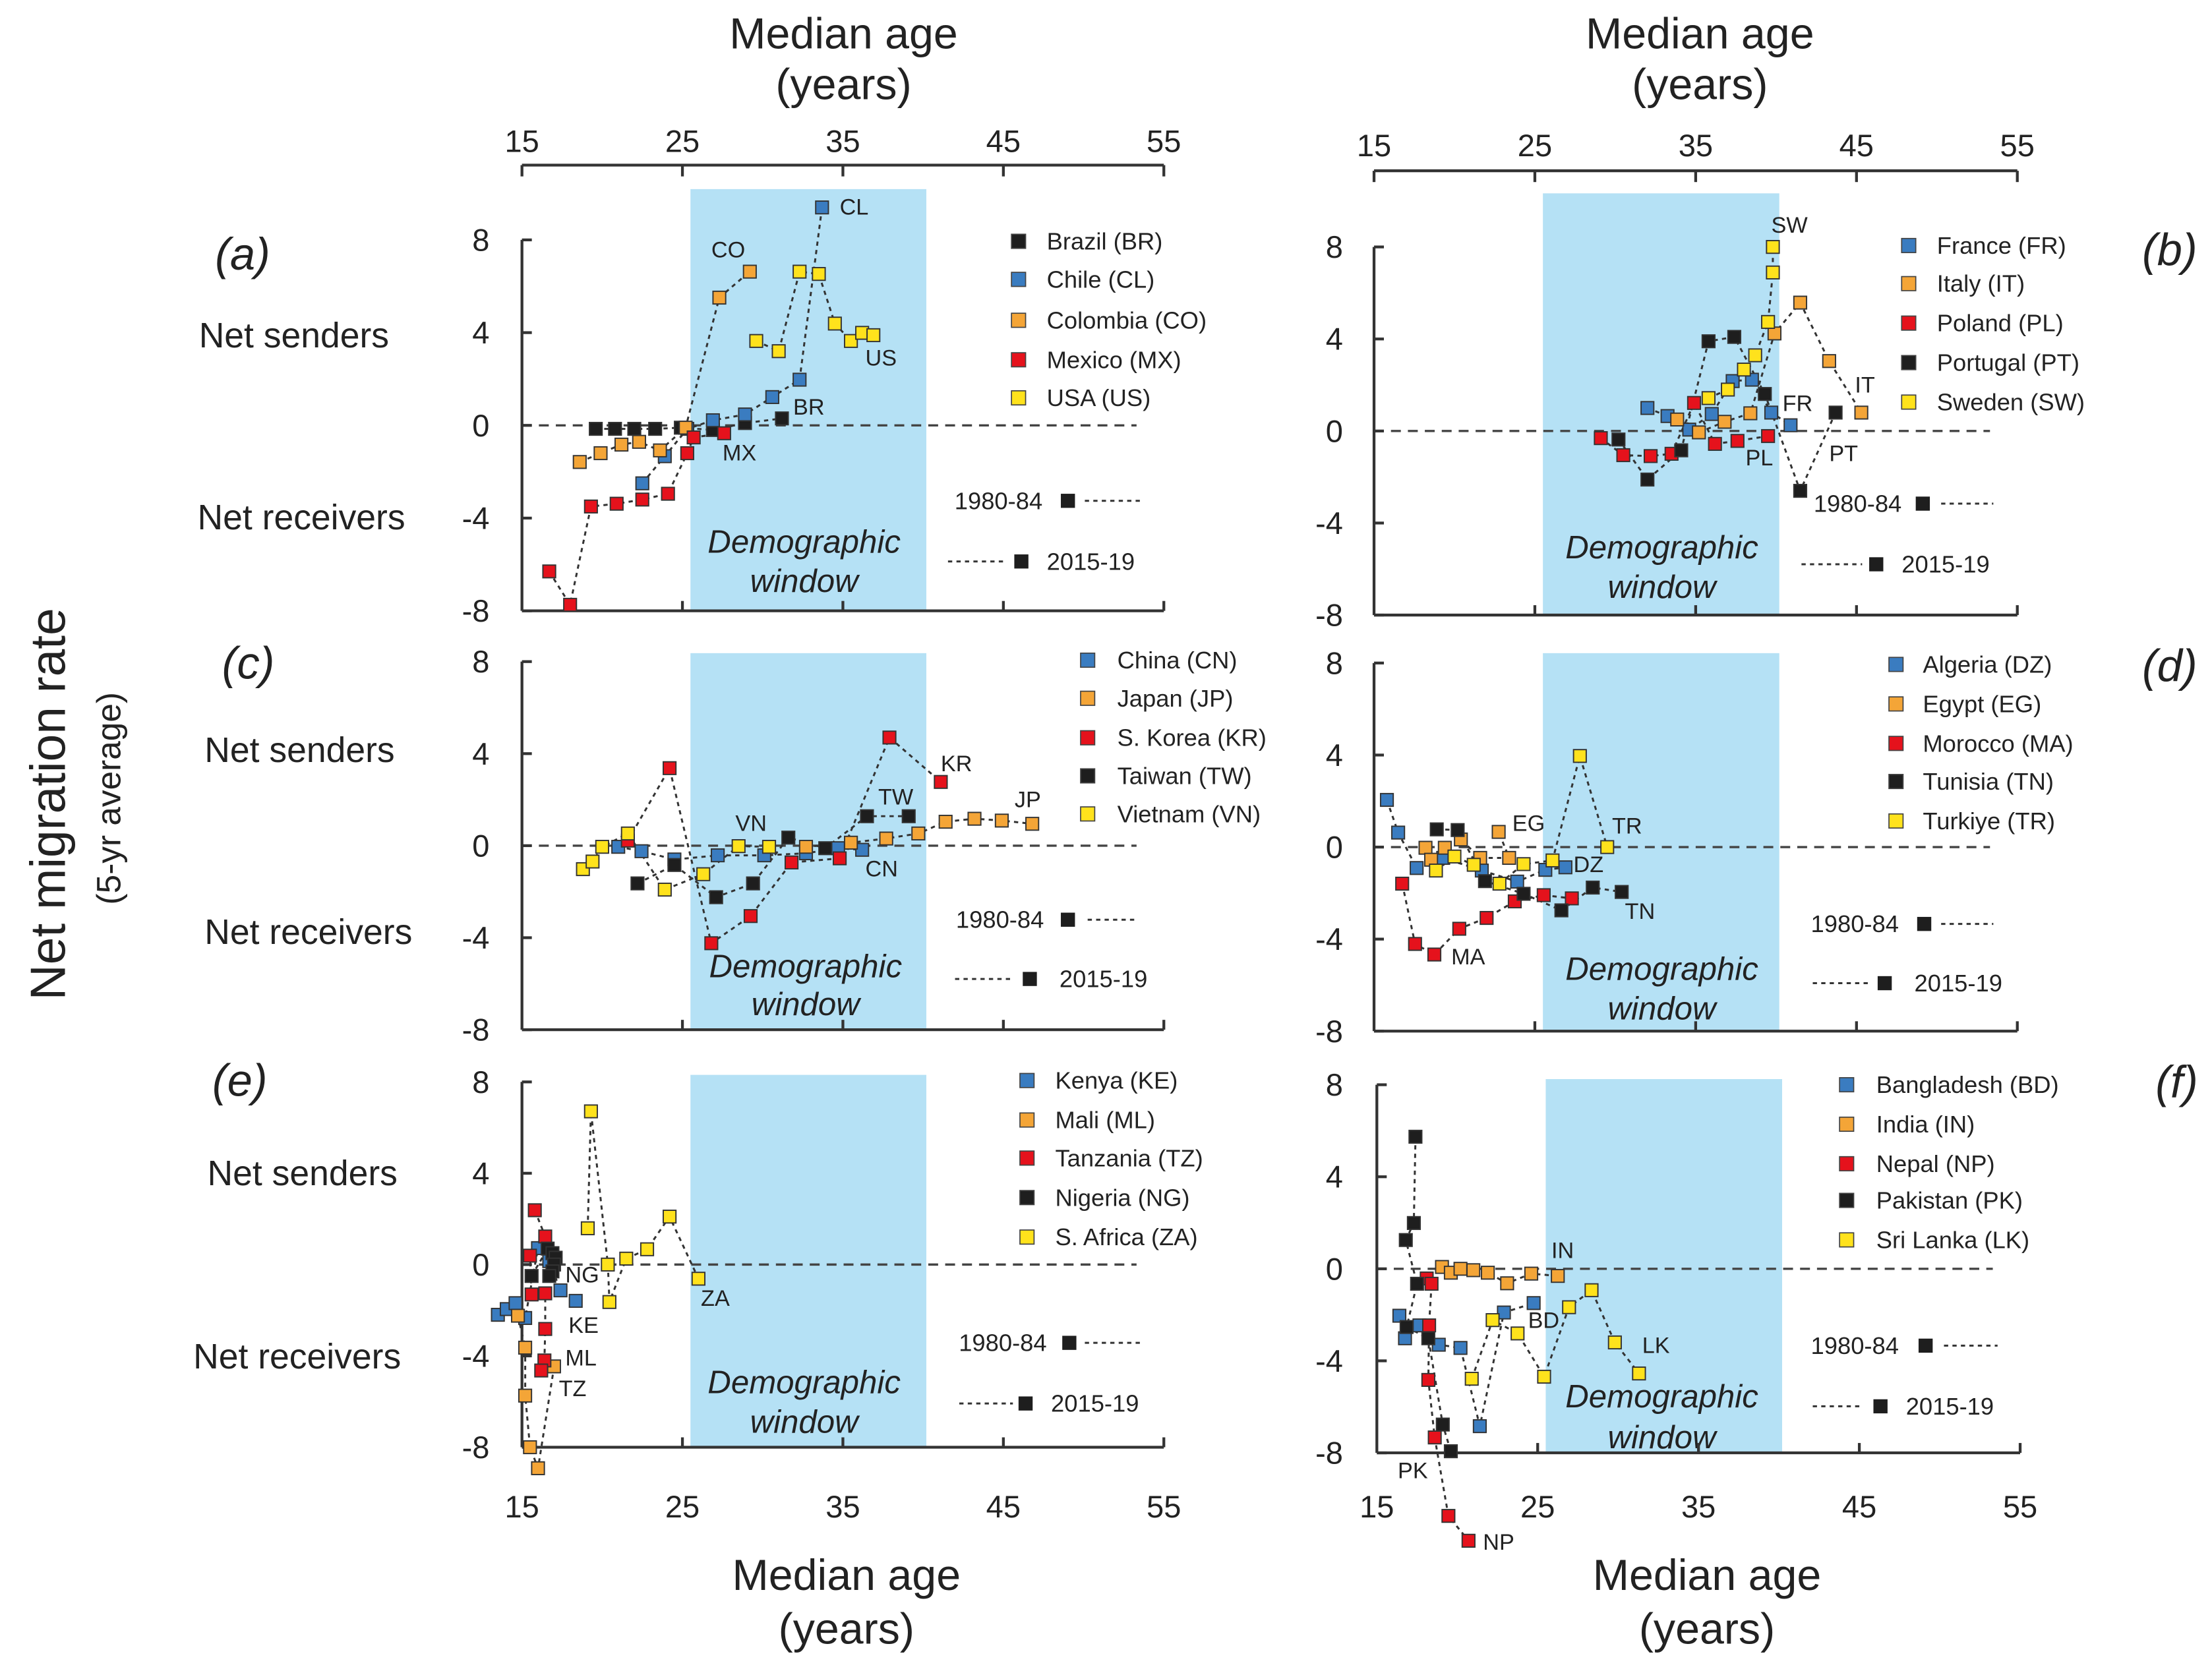  What do you see at coordinates (1101, 280) in the screenshot?
I see `legend-label: Chile (CL)` at bounding box center [1101, 280].